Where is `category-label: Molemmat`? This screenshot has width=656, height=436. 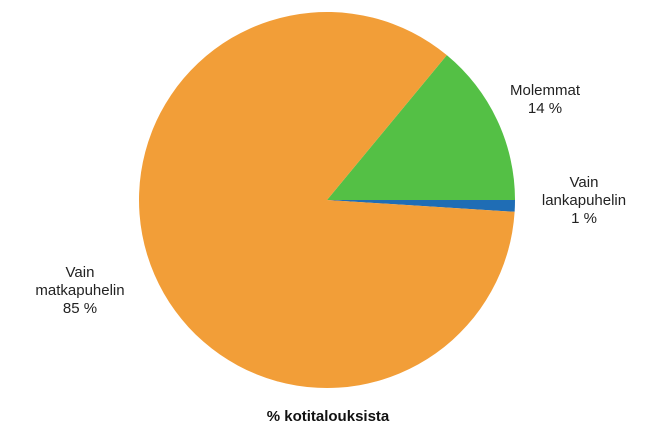 category-label: Molemmat is located at coordinates (544, 90).